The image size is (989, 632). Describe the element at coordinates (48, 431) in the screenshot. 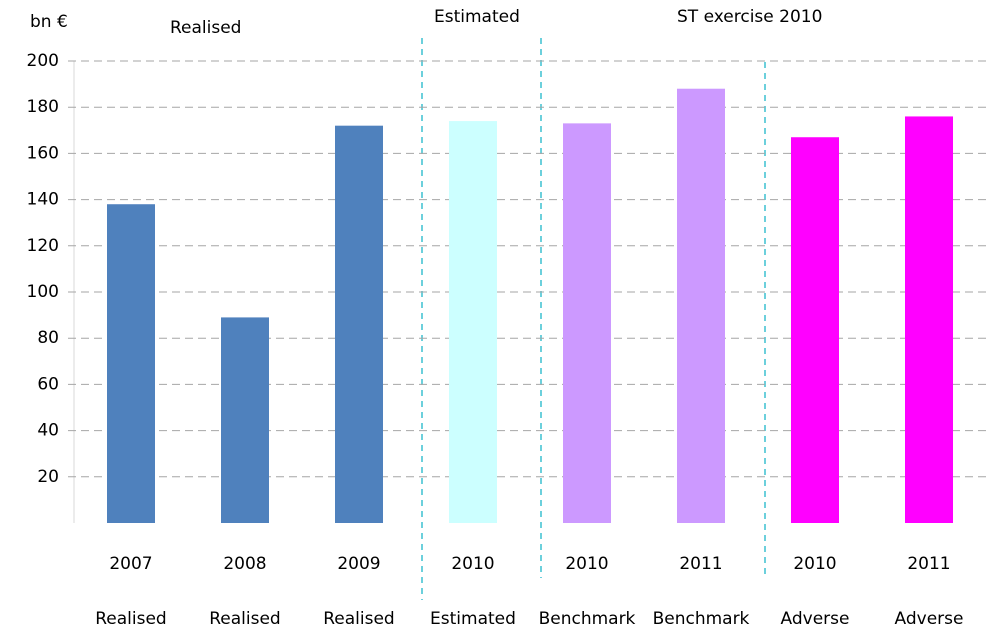

I see `y-tick-label: 40` at that location.